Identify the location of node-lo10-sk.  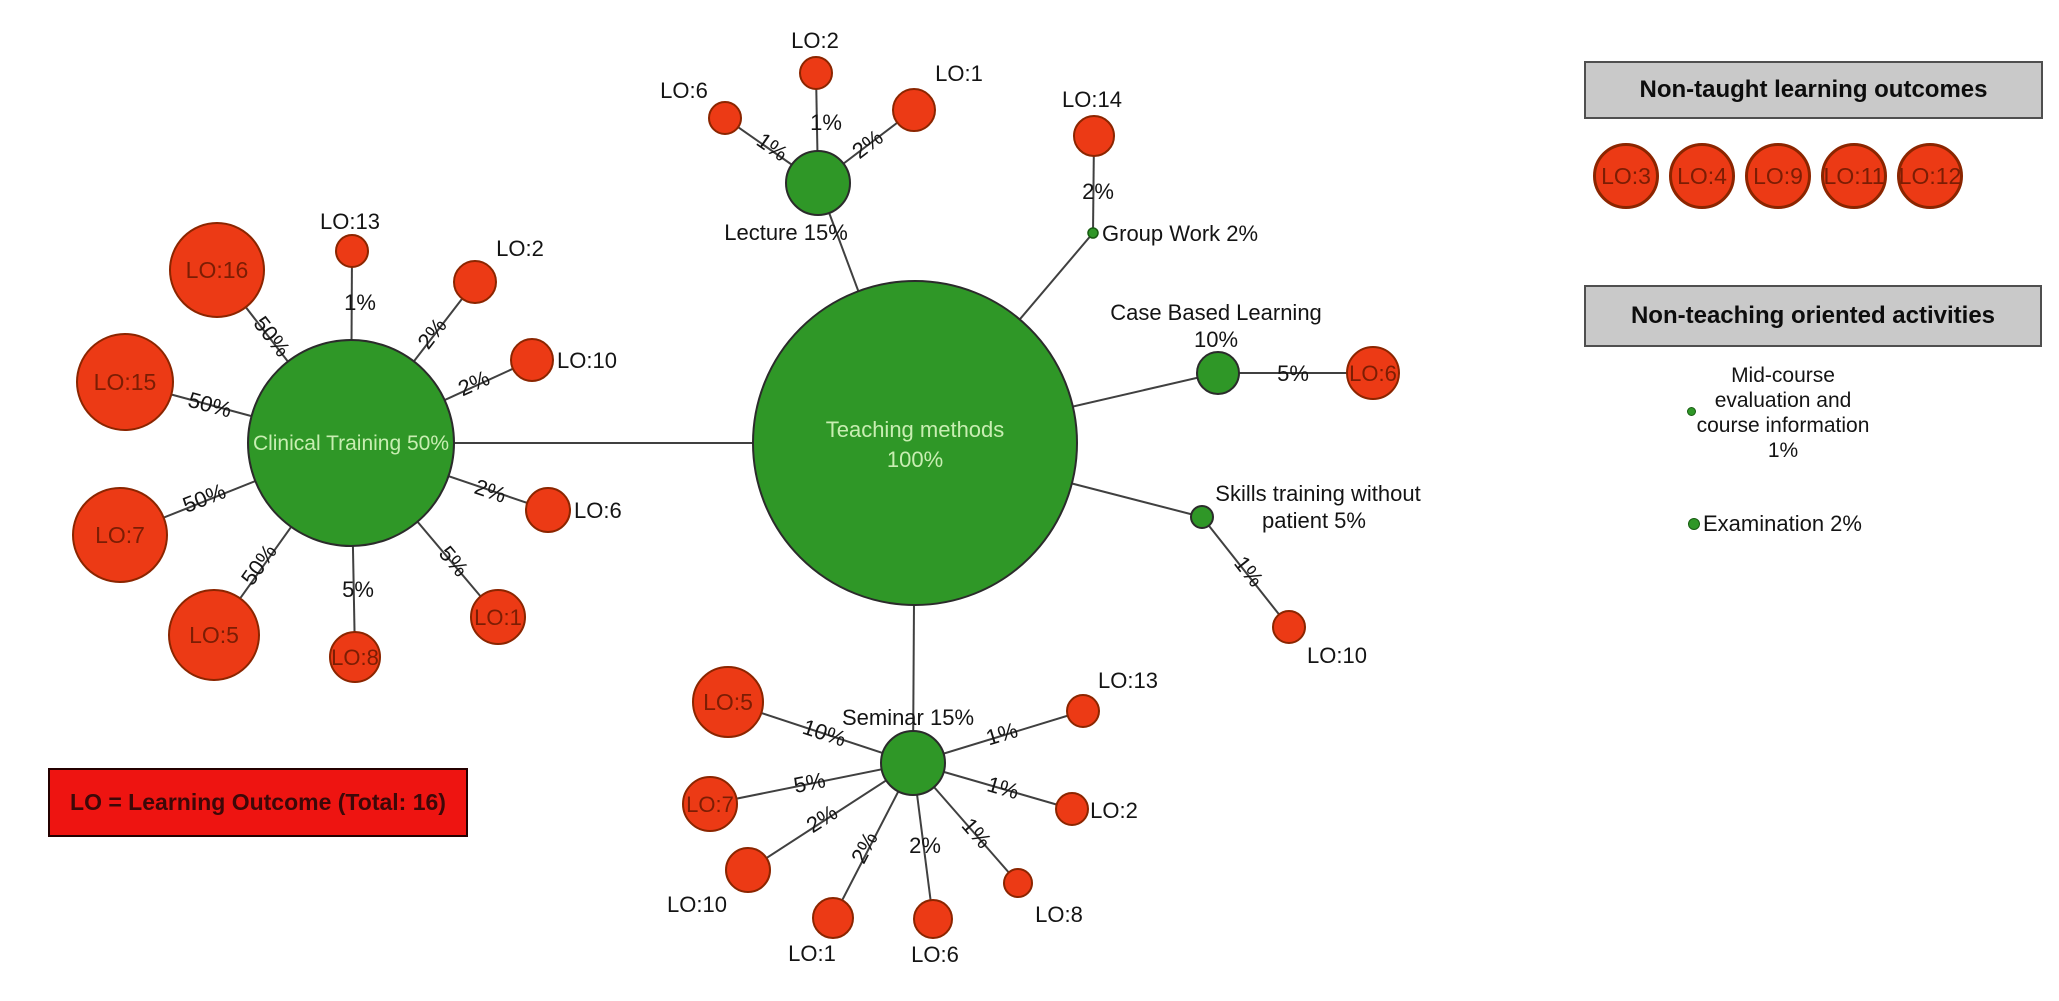
(1289, 627).